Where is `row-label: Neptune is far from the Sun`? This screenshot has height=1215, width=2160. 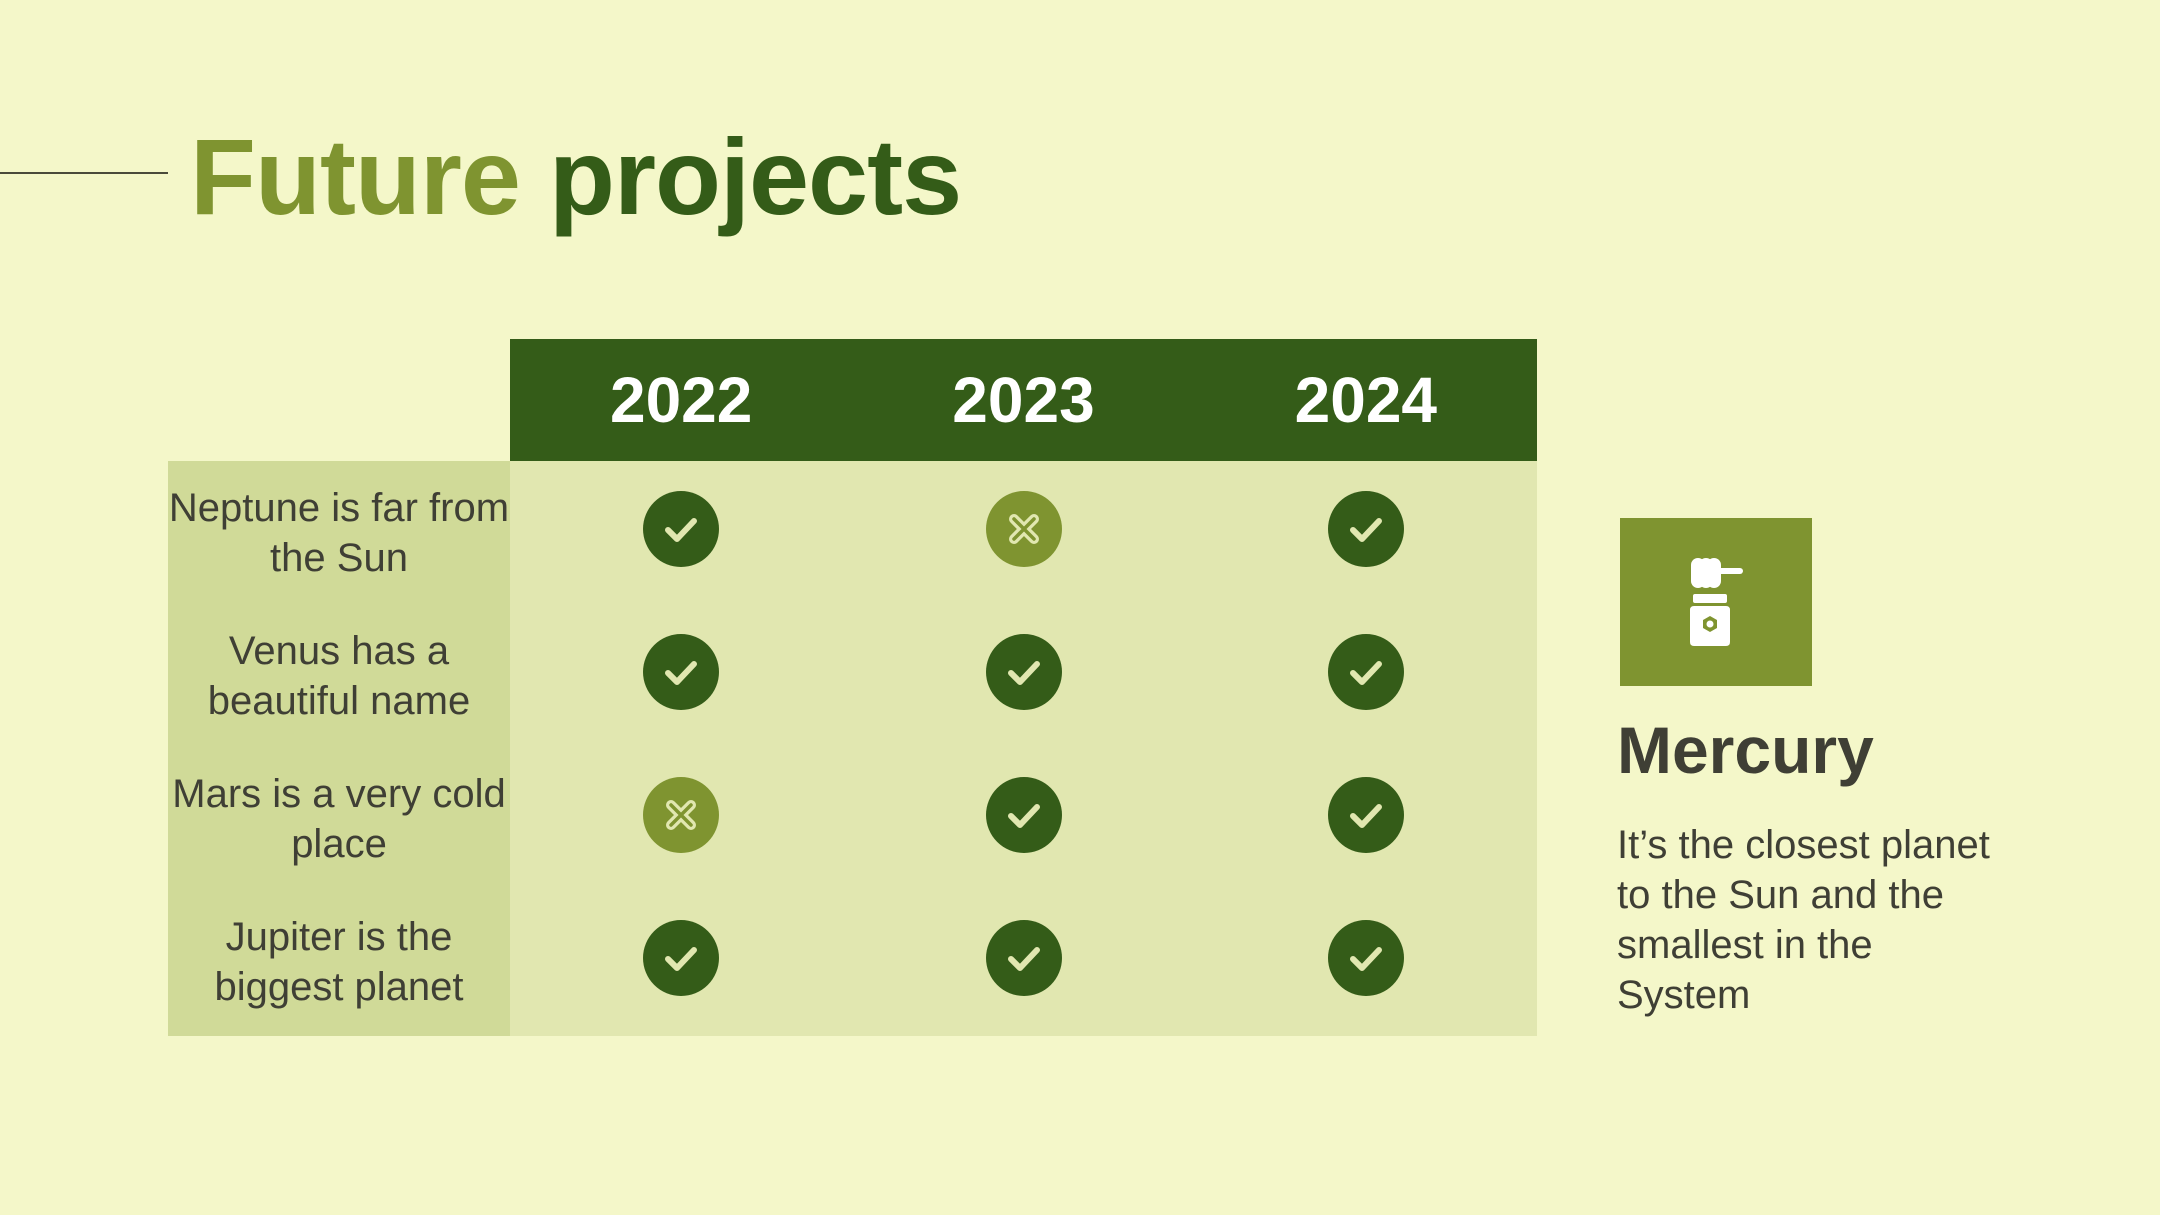
row-label: Neptune is far from the Sun is located at coordinates (339, 532).